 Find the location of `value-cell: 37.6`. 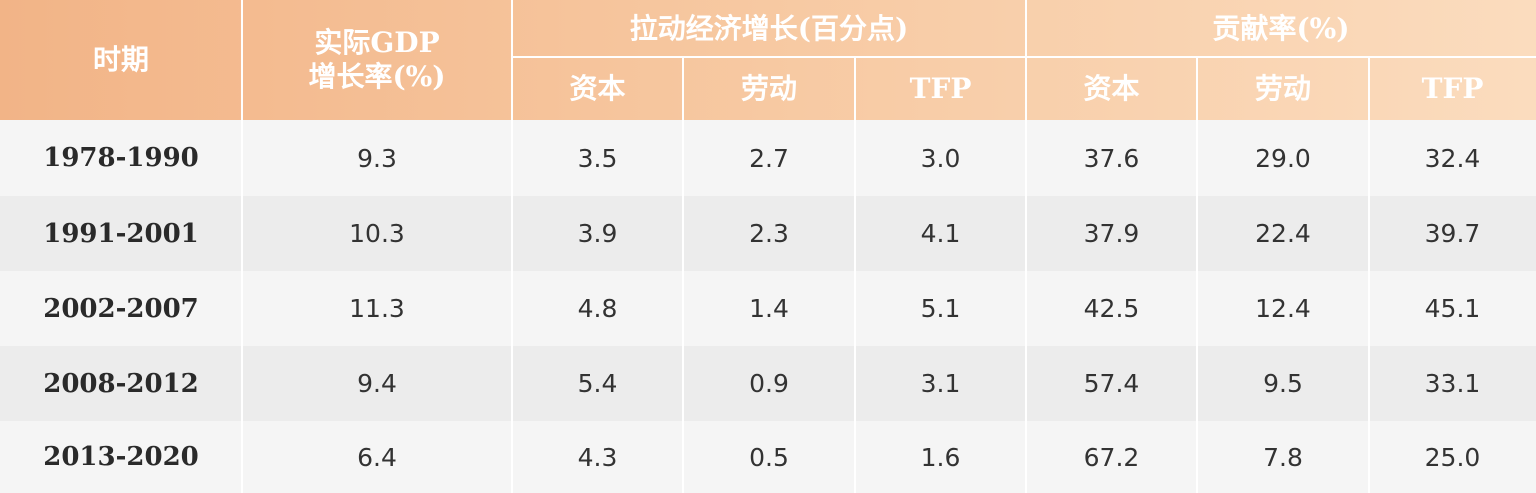

value-cell: 37.6 is located at coordinates (1111, 158).